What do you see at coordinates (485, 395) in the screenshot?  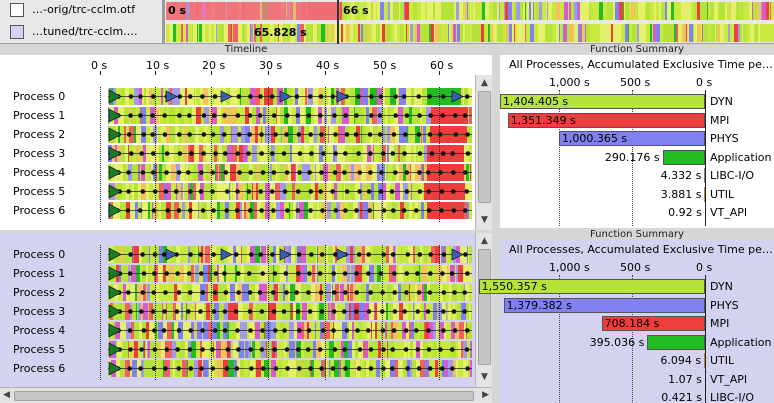 I see `scroll-right-icon: ▶` at bounding box center [485, 395].